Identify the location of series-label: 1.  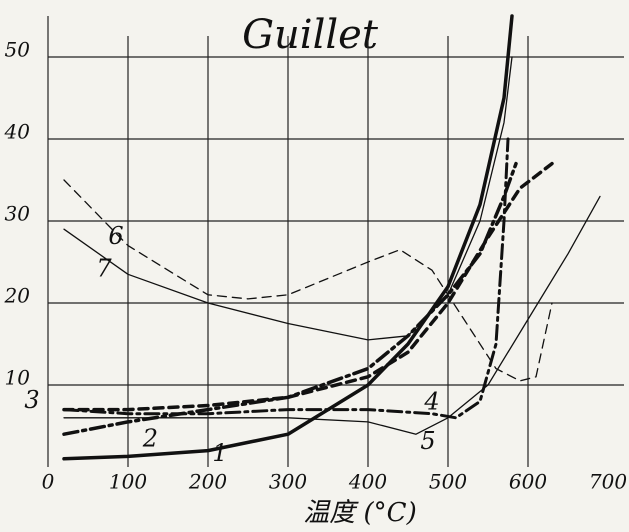
(219, 453).